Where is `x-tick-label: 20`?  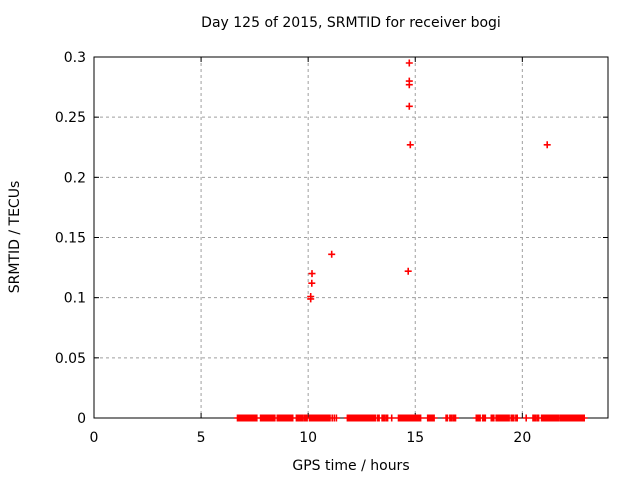
x-tick-label: 20 is located at coordinates (522, 438).